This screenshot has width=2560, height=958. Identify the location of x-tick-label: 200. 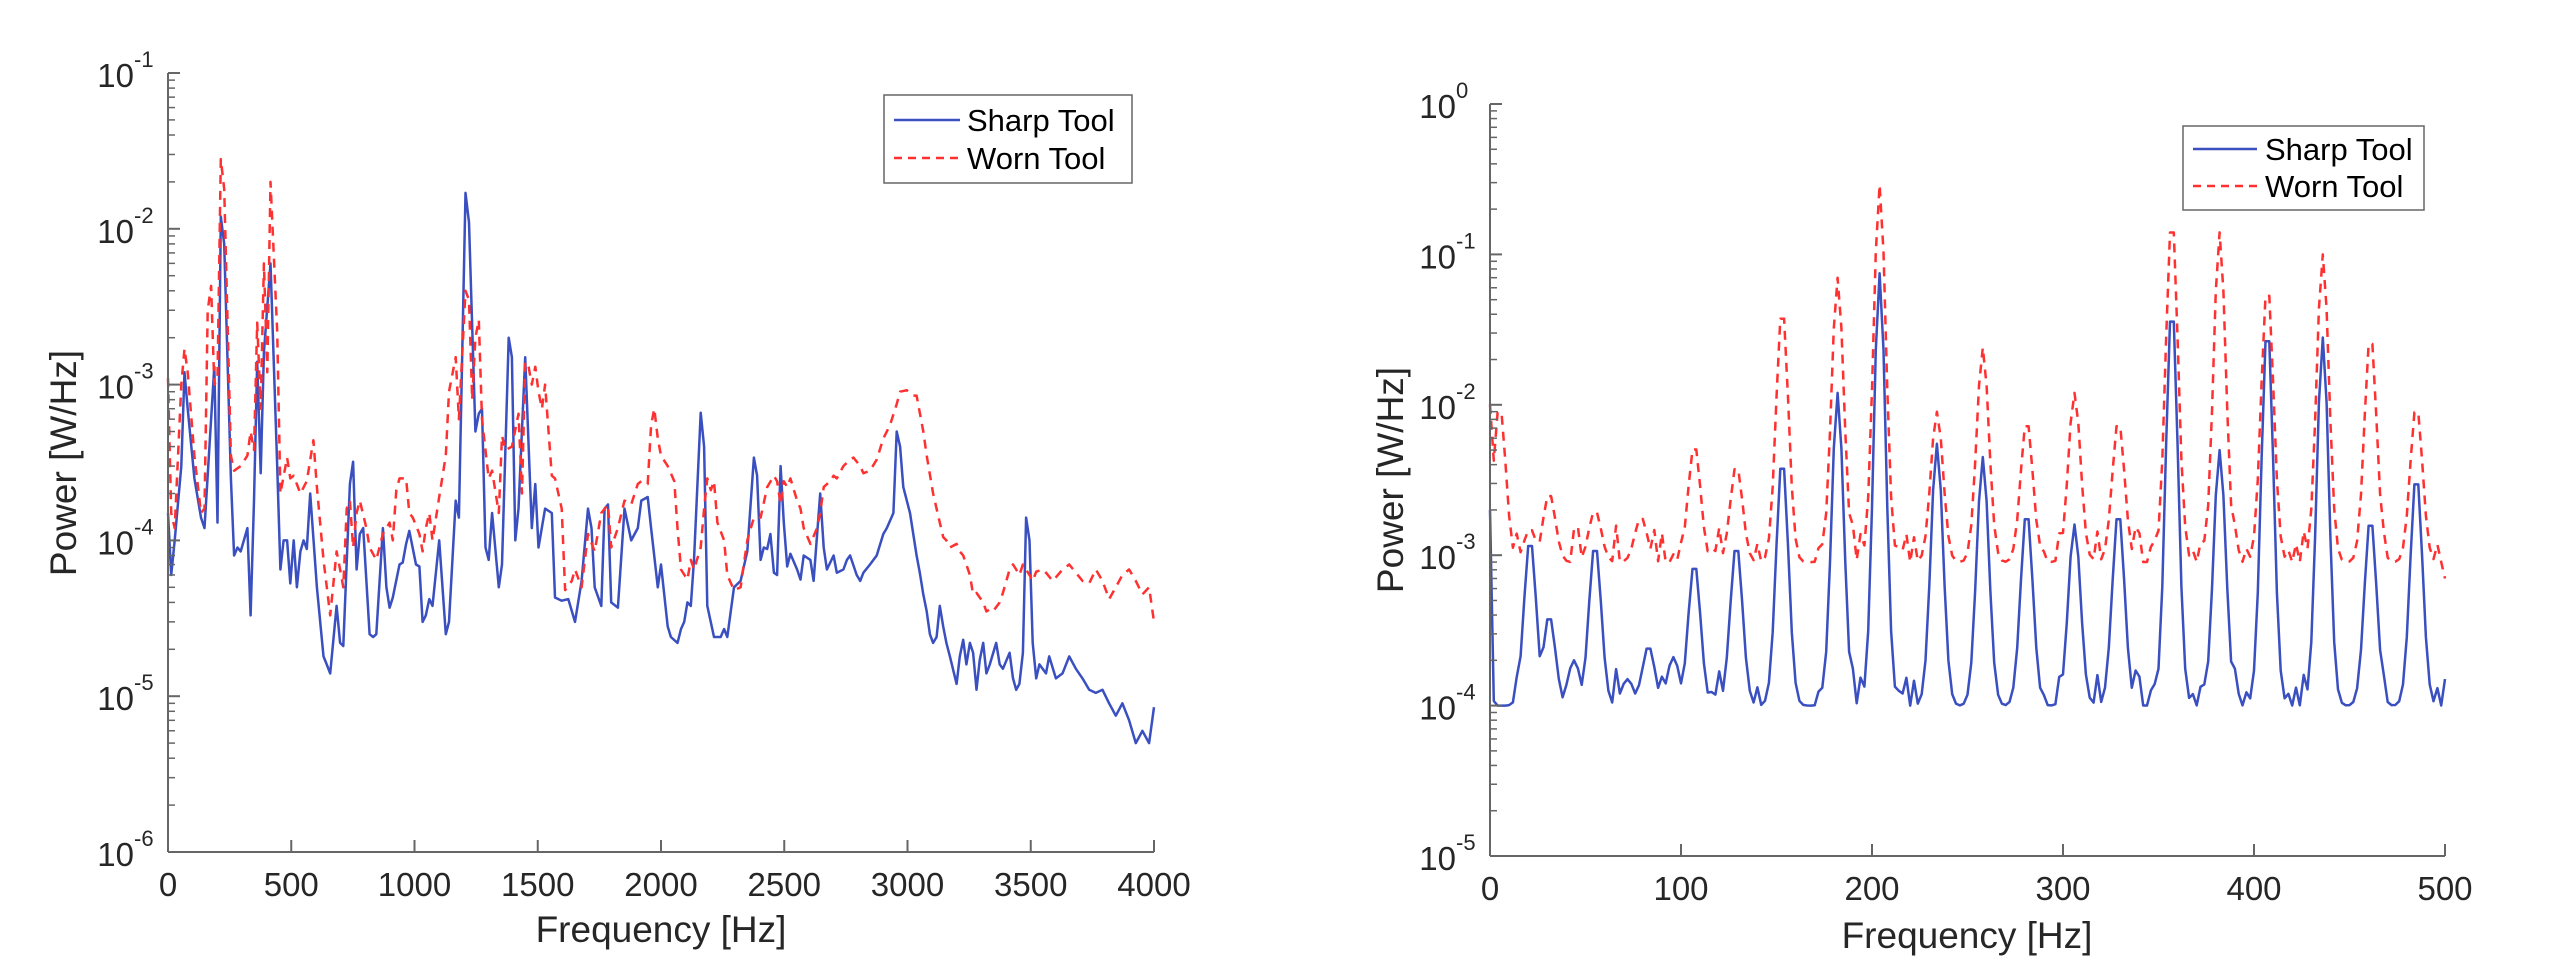
(1871, 888).